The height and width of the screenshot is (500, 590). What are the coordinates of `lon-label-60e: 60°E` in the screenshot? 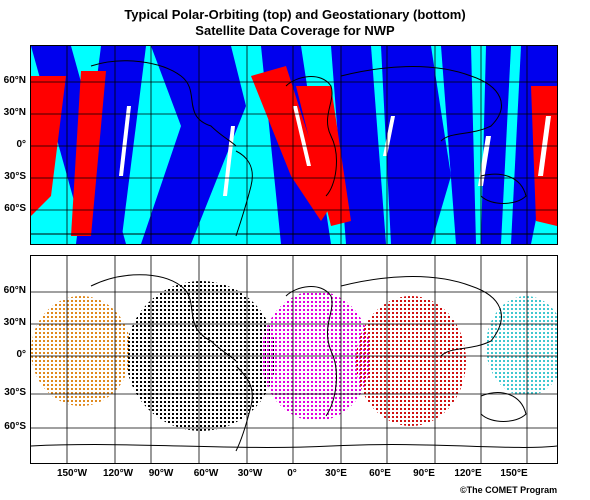 It's located at (380, 473).